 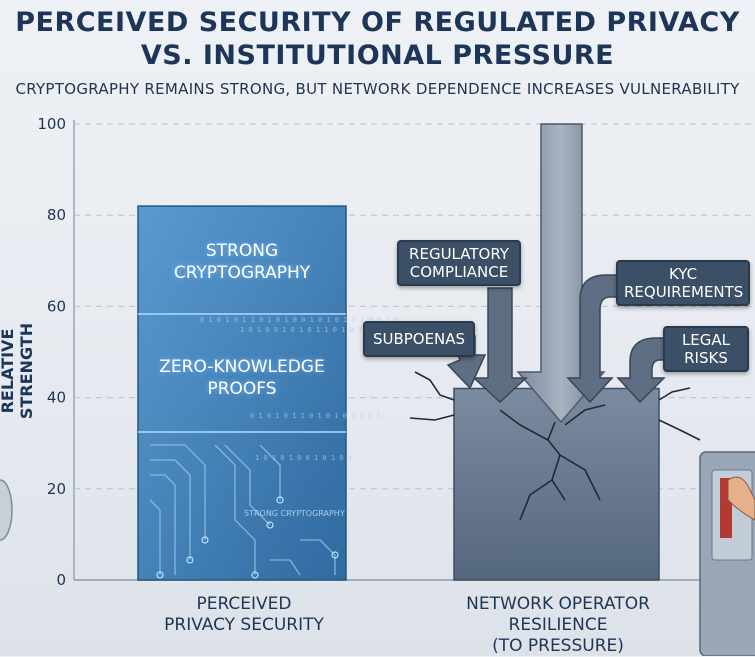 I want to click on x-category-label-0: PERCEIVED PRIVACY SECURITY, so click(x=244, y=615).